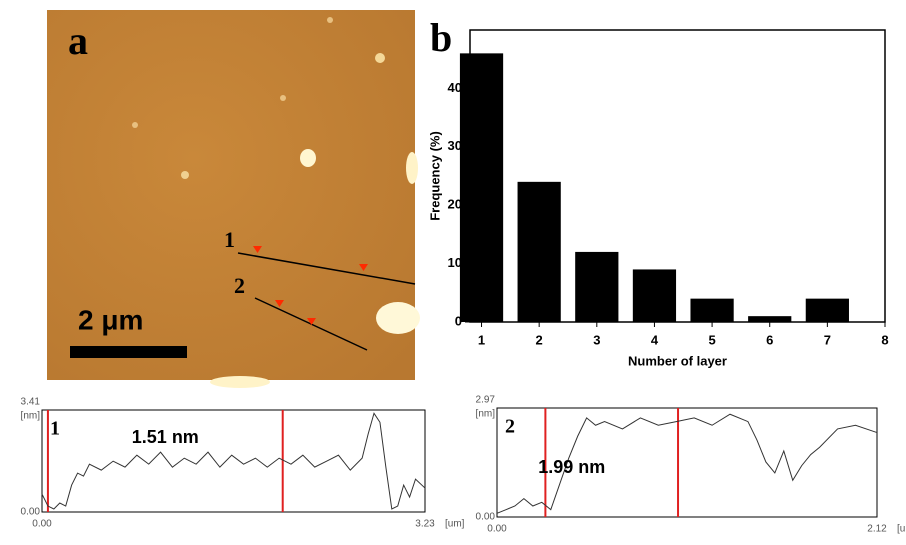  Describe the element at coordinates (55, 429) in the screenshot. I see `panel-label: 1` at that location.